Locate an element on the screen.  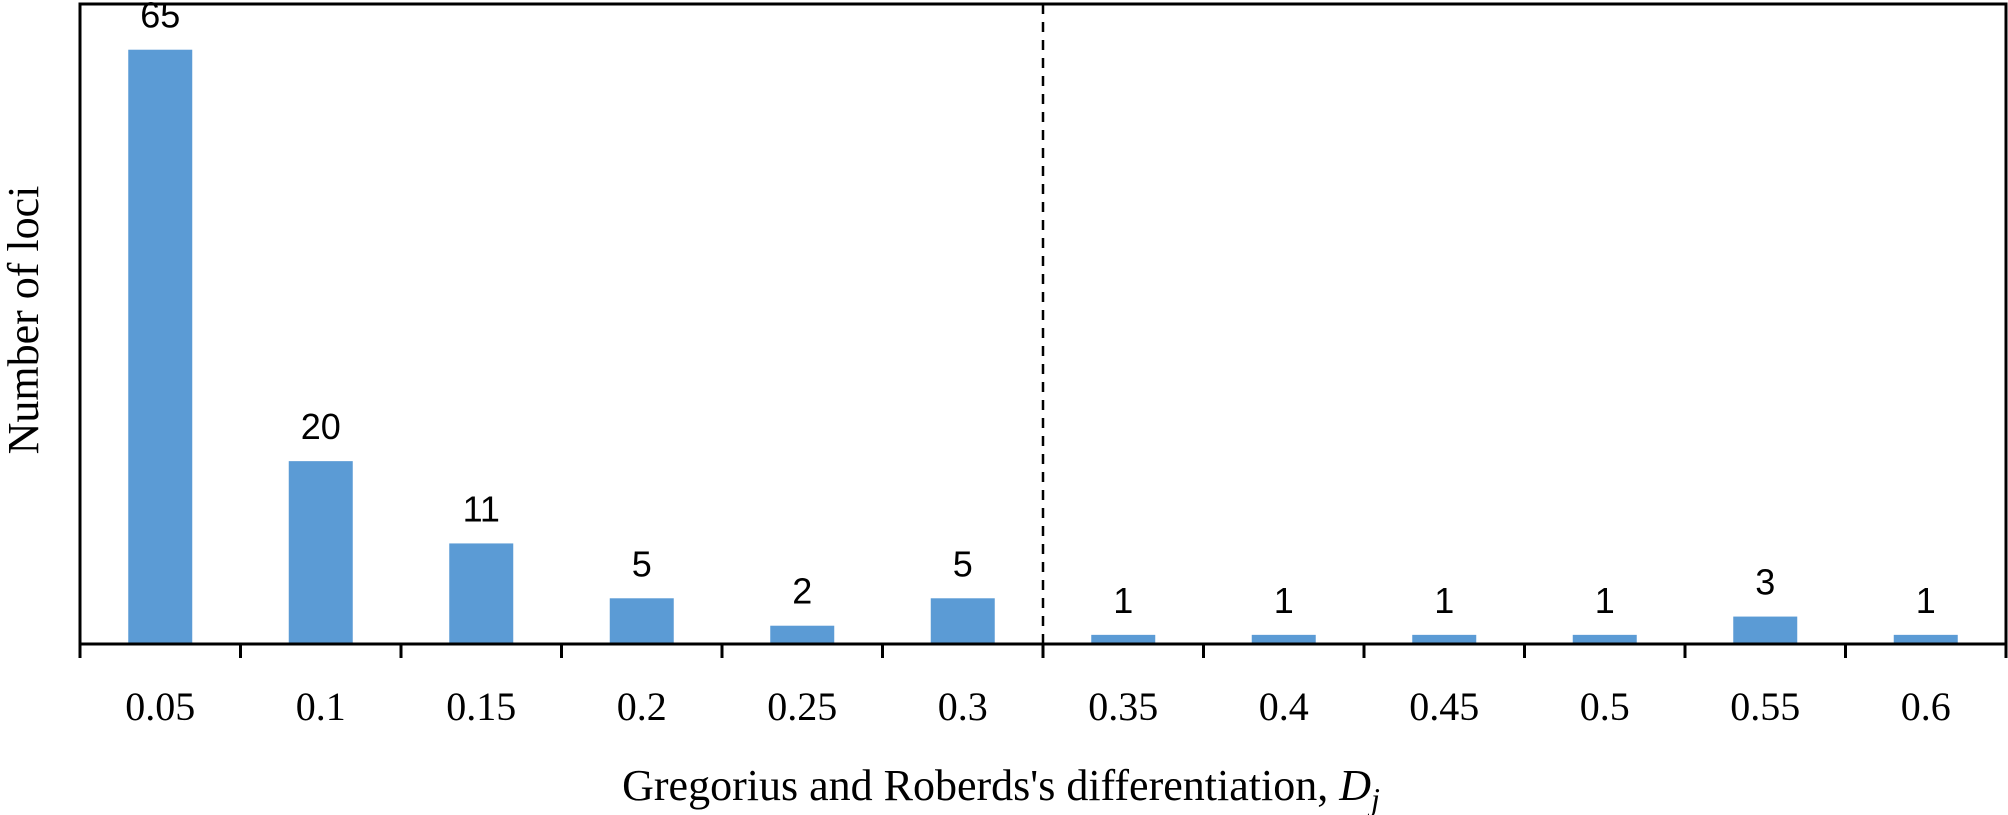
data-label-0.5: 1 is located at coordinates (1605, 600).